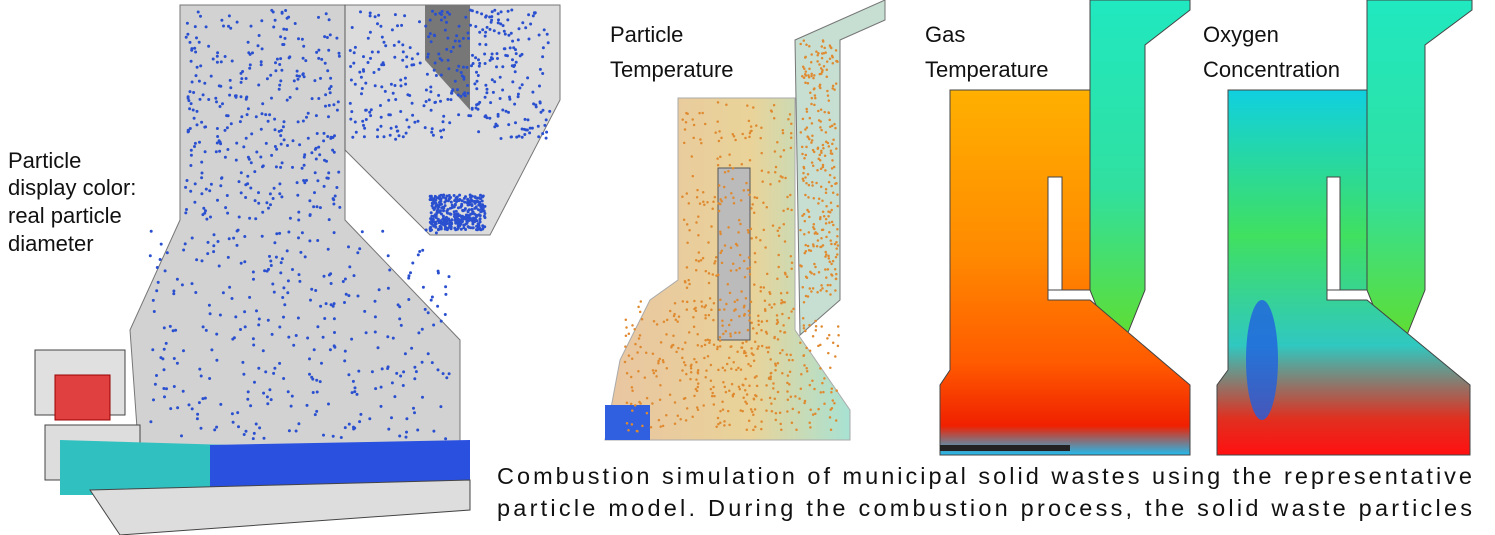 This screenshot has height=535, width=1495. What do you see at coordinates (1344, 228) in the screenshot?
I see `oxygen-panel` at bounding box center [1344, 228].